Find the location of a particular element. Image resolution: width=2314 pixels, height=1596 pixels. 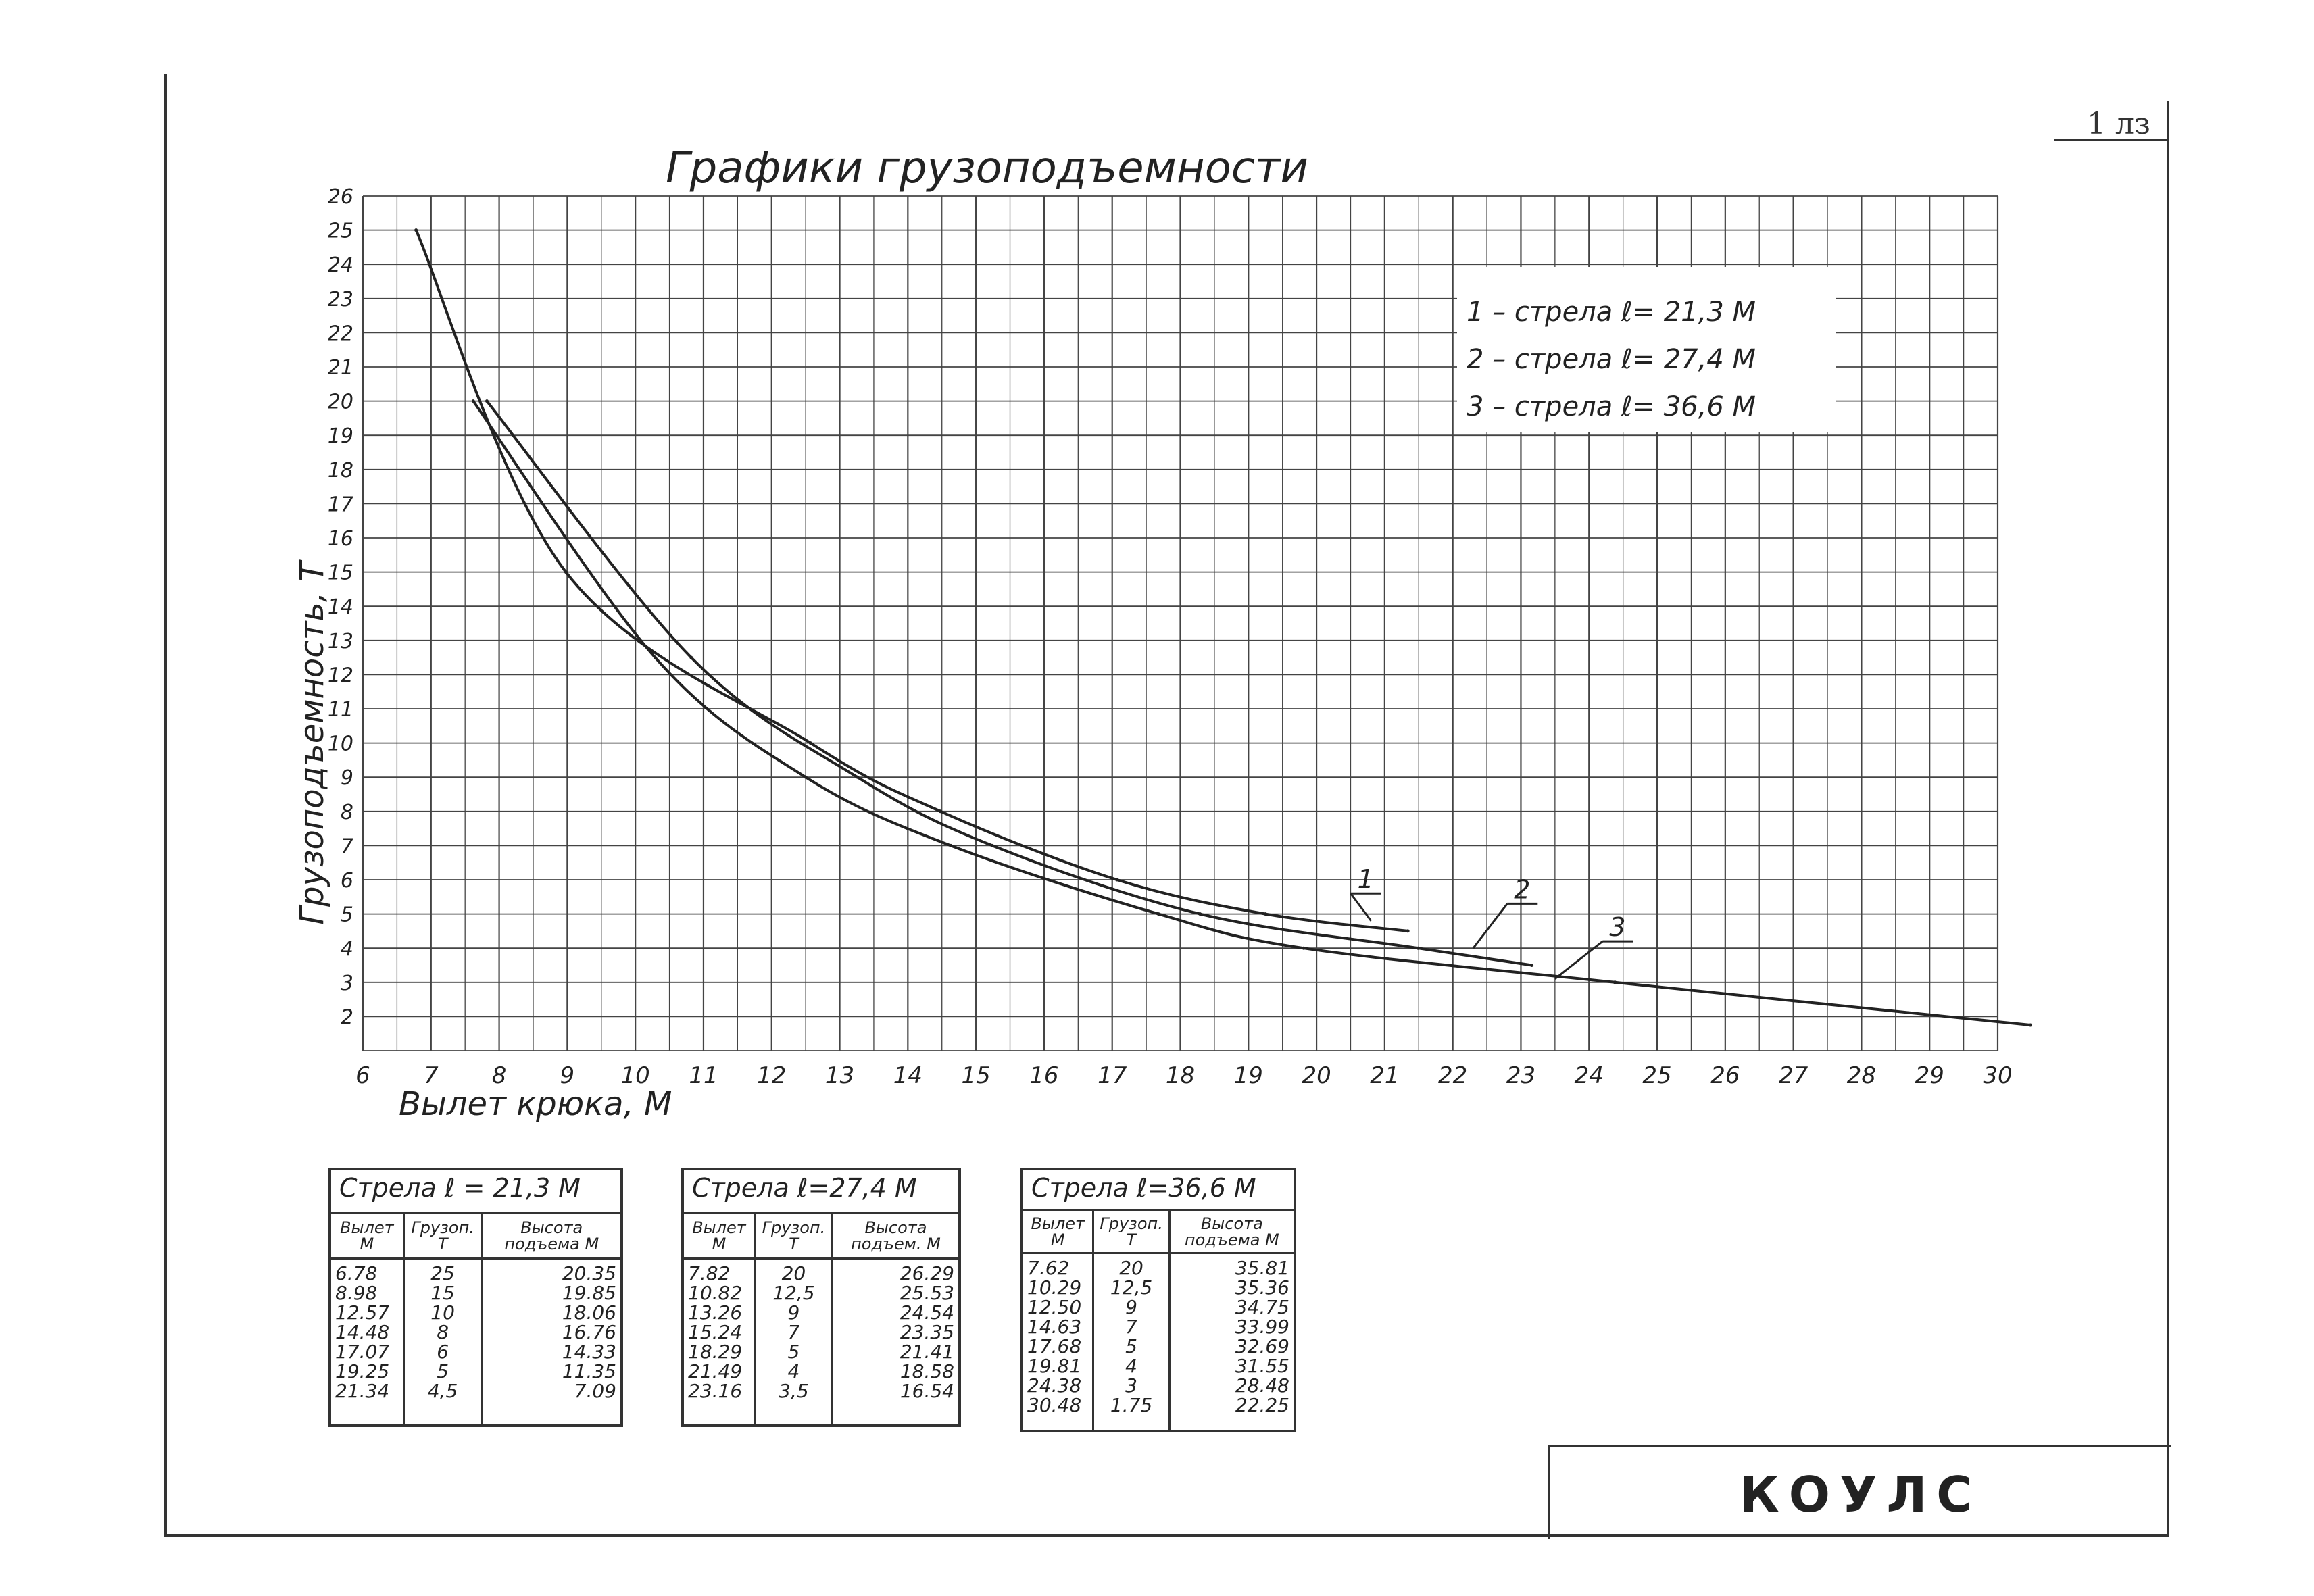

x-tick-label: 14 is located at coordinates (907, 1075).